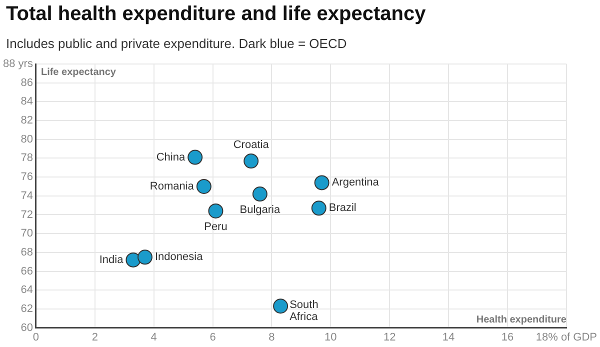 This screenshot has width=600, height=347. I want to click on annotation: India, so click(111, 260).